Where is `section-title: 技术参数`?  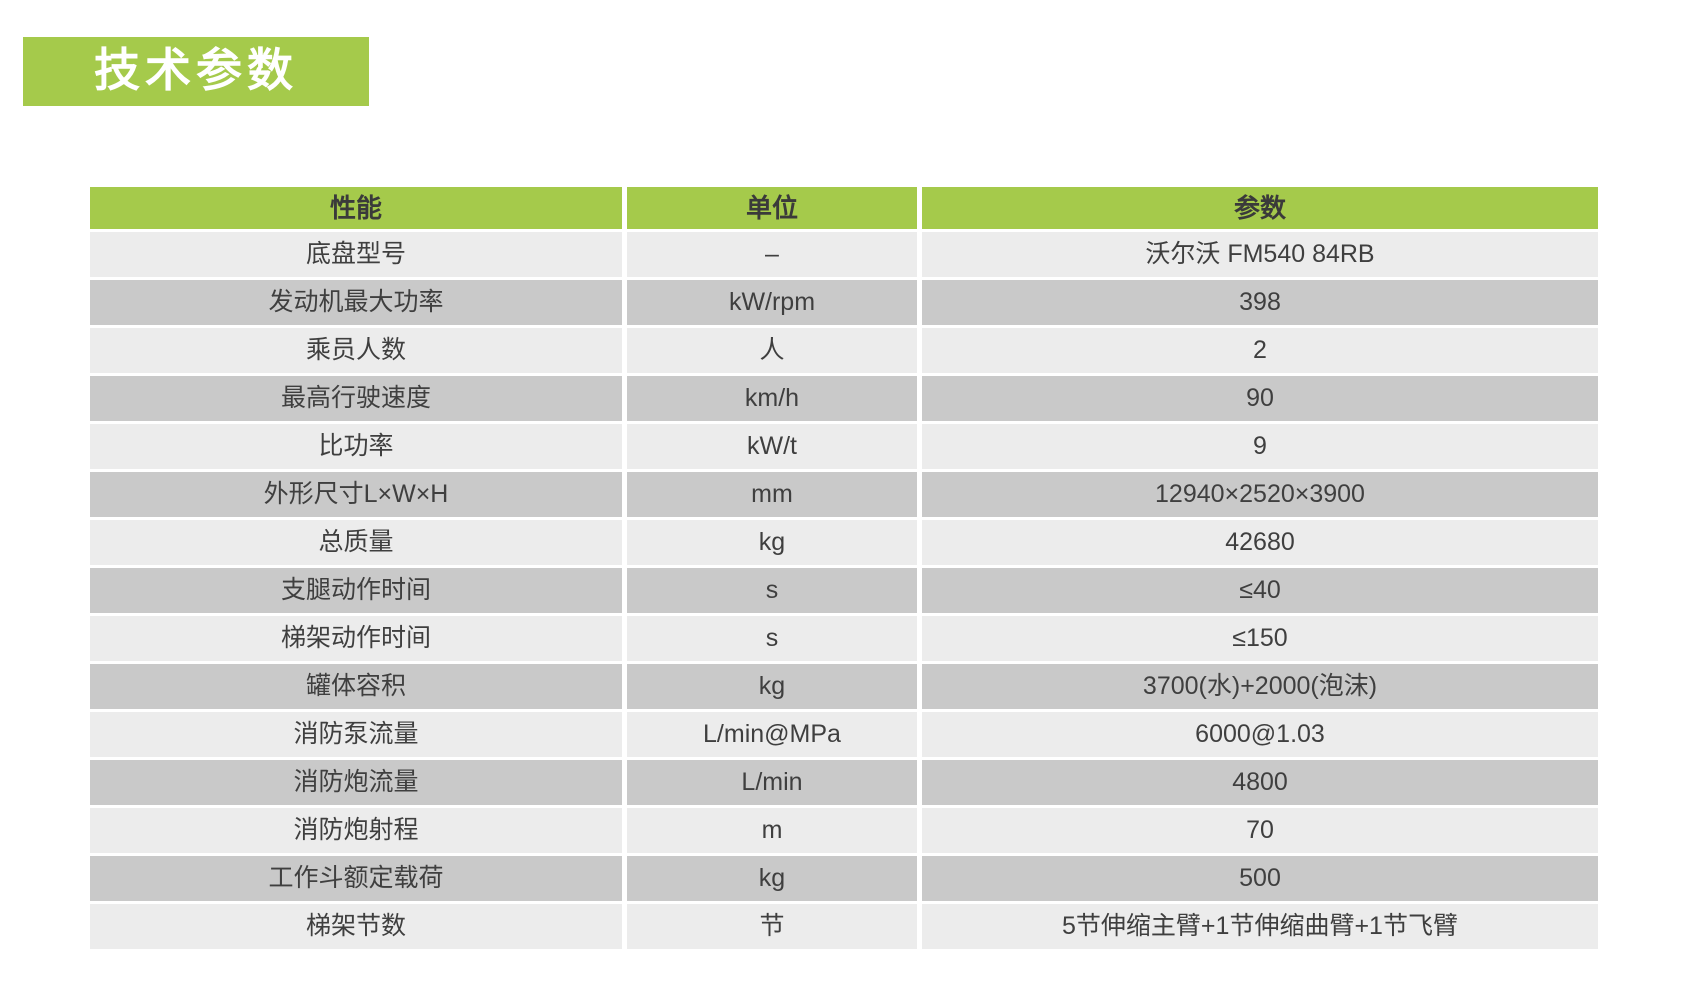
section-title: 技术参数 is located at coordinates (196, 69).